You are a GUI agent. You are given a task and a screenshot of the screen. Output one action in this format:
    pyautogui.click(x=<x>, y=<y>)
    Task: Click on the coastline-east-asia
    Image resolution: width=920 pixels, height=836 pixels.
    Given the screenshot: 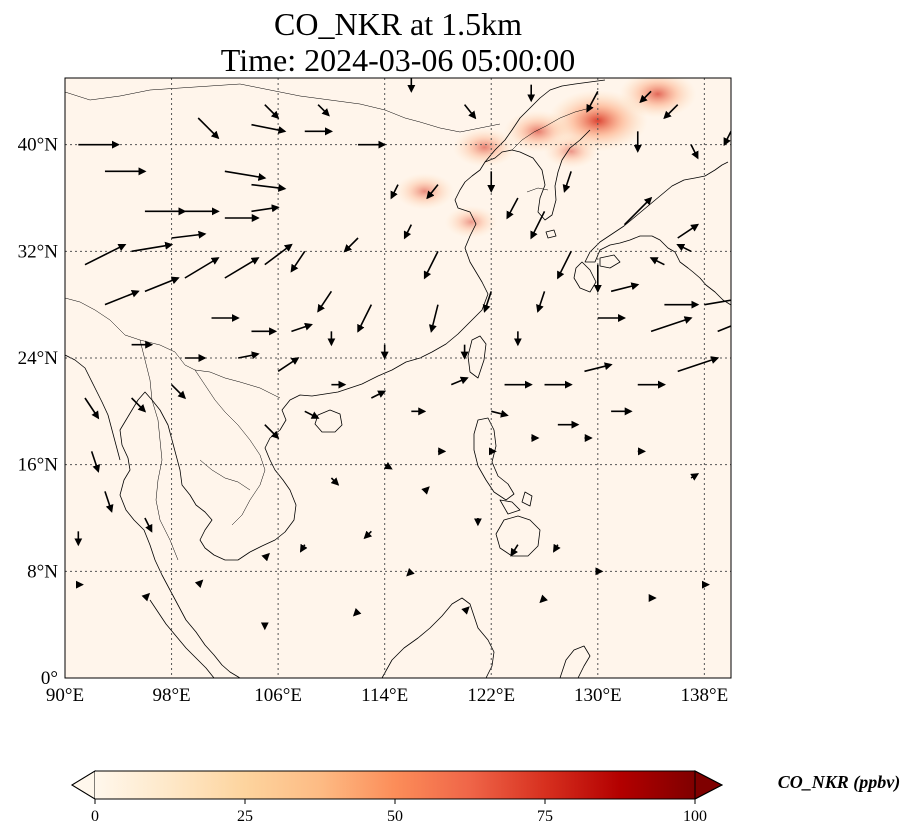 What is the action you would take?
    pyautogui.click(x=657, y=233)
    